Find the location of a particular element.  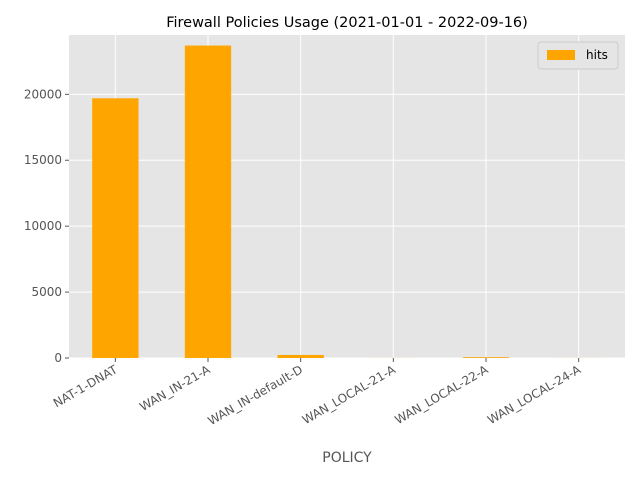

x-tick-label: WAN_LOCAL-22-A is located at coordinates (442, 394).